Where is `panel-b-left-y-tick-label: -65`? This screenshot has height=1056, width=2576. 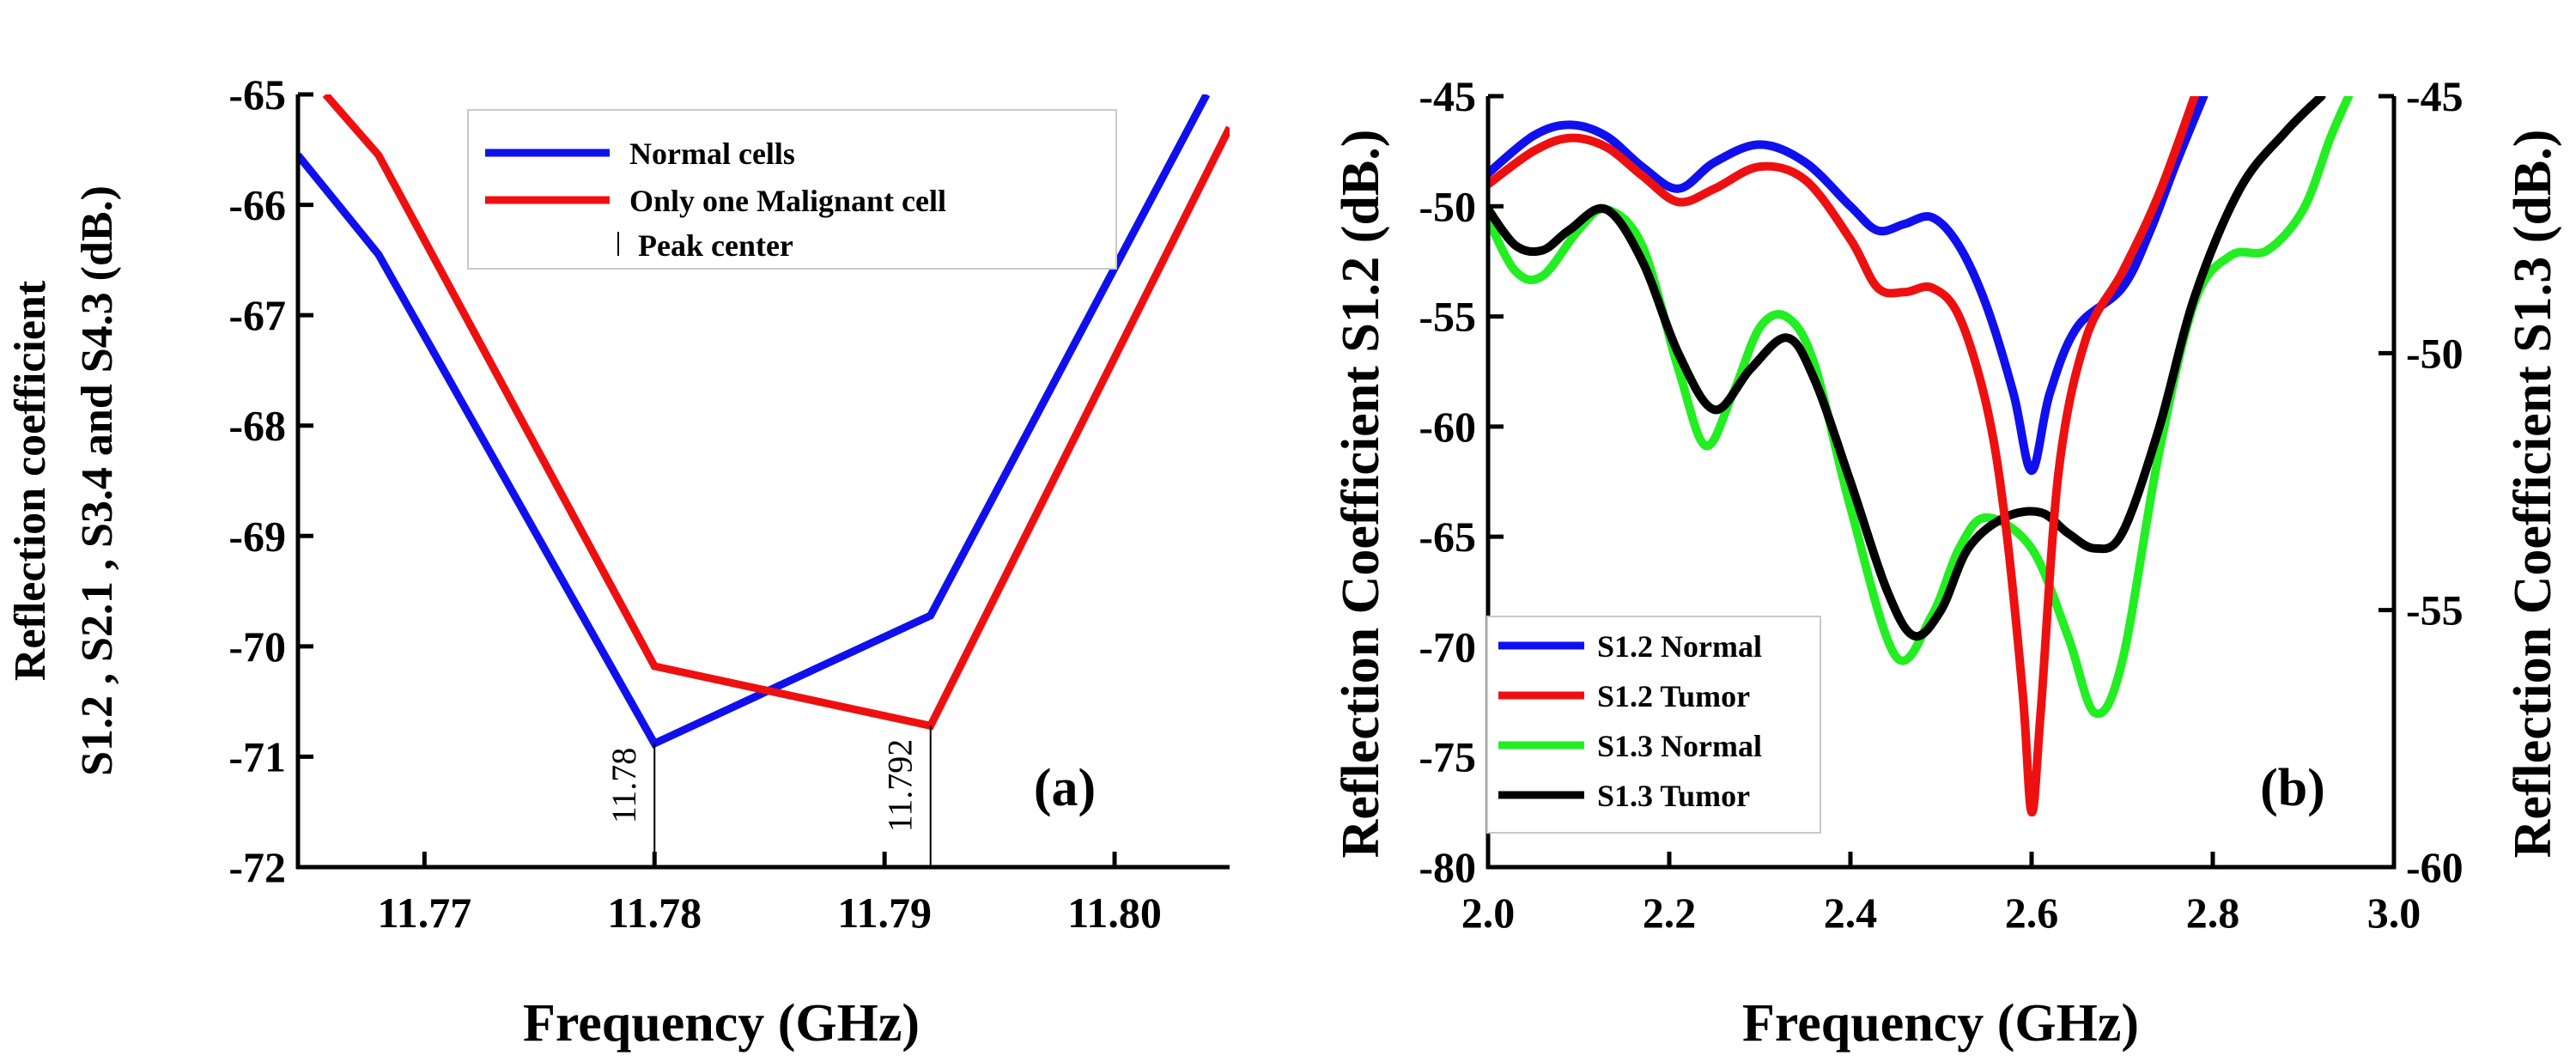 panel-b-left-y-tick-label: -65 is located at coordinates (1448, 537).